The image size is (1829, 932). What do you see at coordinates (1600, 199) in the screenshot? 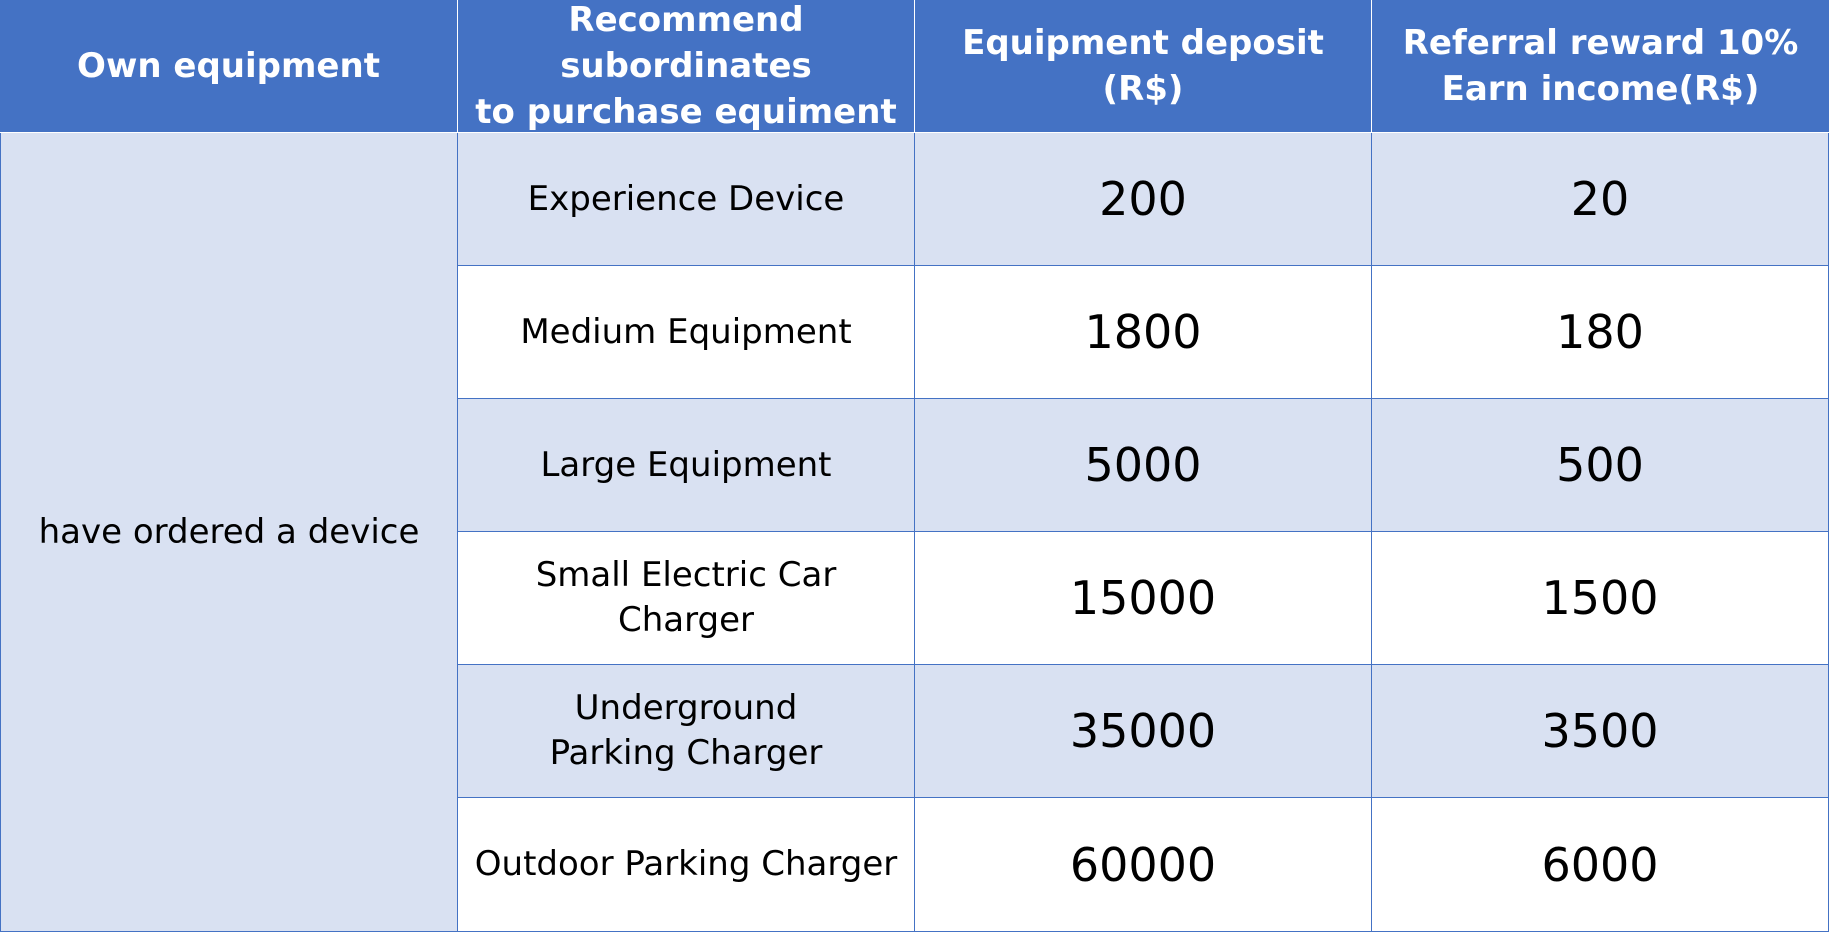
I see `table-row-reward: 20` at bounding box center [1600, 199].